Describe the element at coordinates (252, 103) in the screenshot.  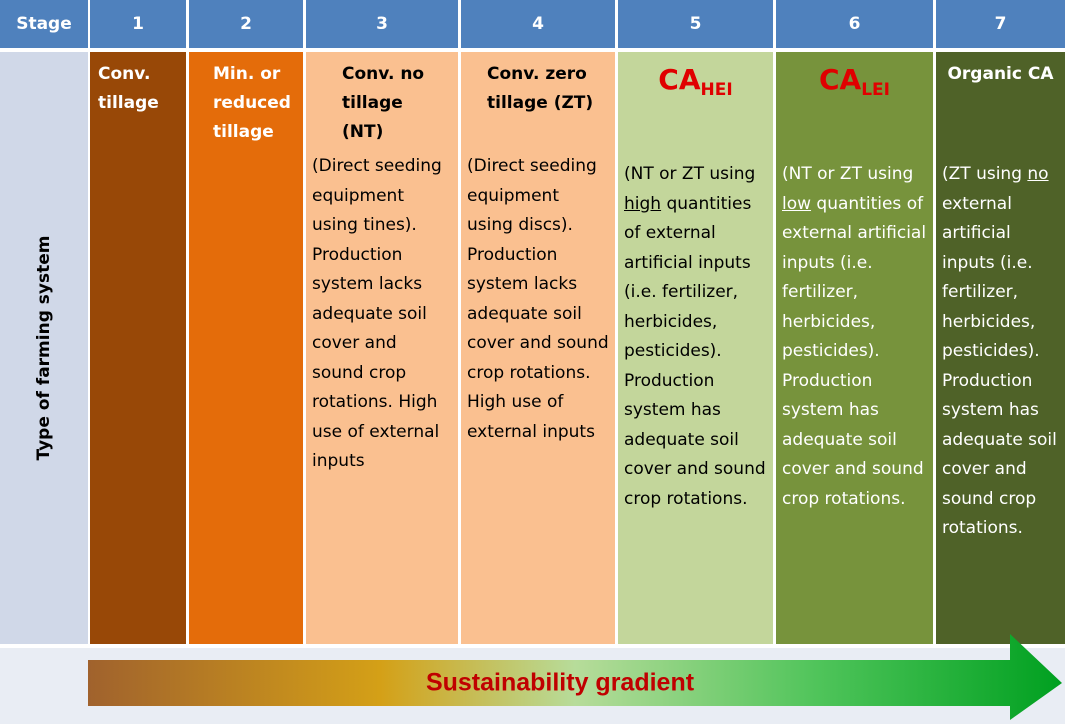
I see `column-title: Min. or reduced tillage` at that location.